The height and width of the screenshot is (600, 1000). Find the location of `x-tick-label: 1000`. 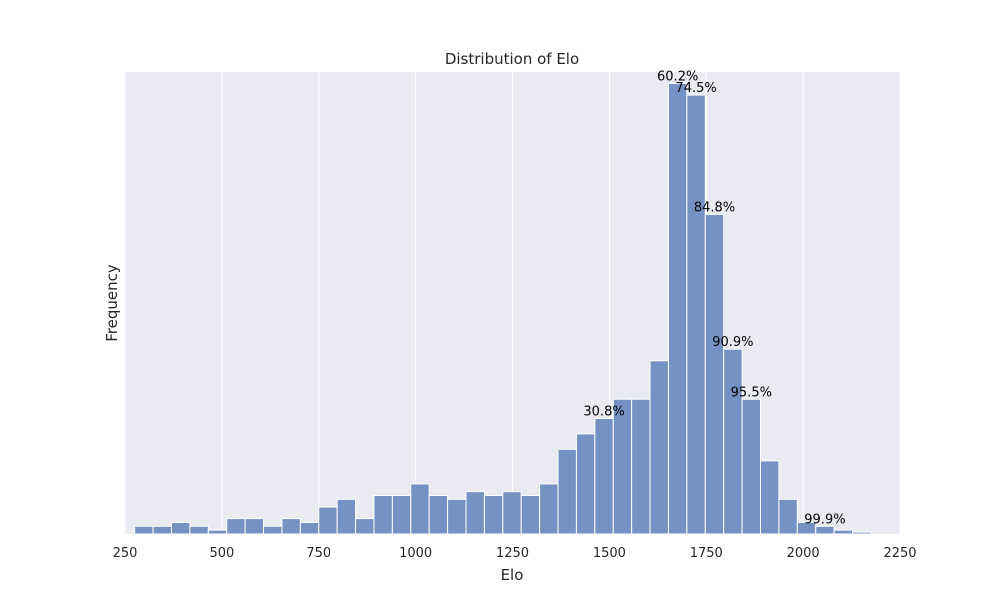

x-tick-label: 1000 is located at coordinates (415, 553).